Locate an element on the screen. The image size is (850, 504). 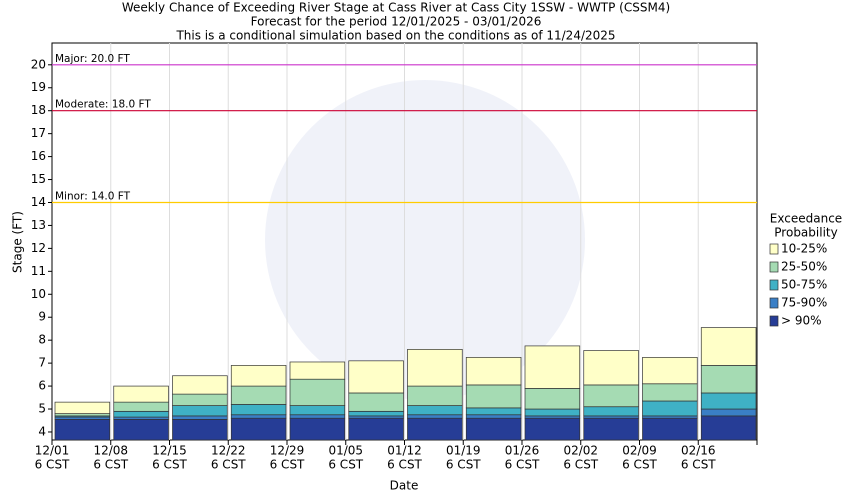
y-tick-label: 16 is located at coordinates (38, 156).